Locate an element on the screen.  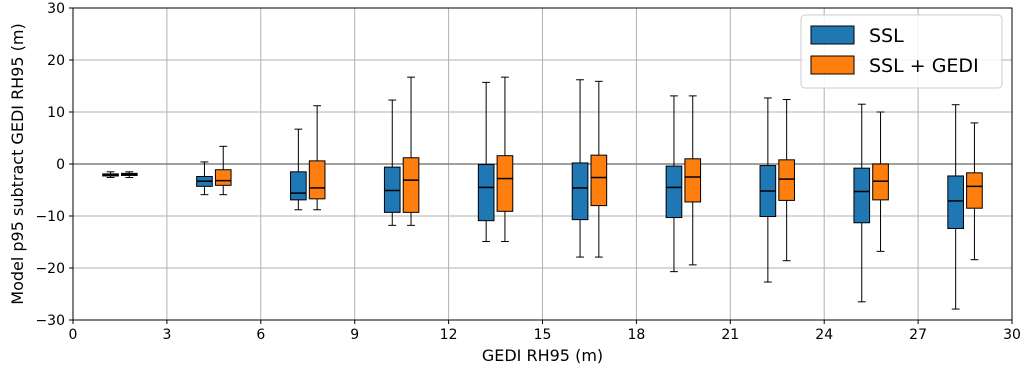
y-tick-label: 0 is located at coordinates (60, 165).